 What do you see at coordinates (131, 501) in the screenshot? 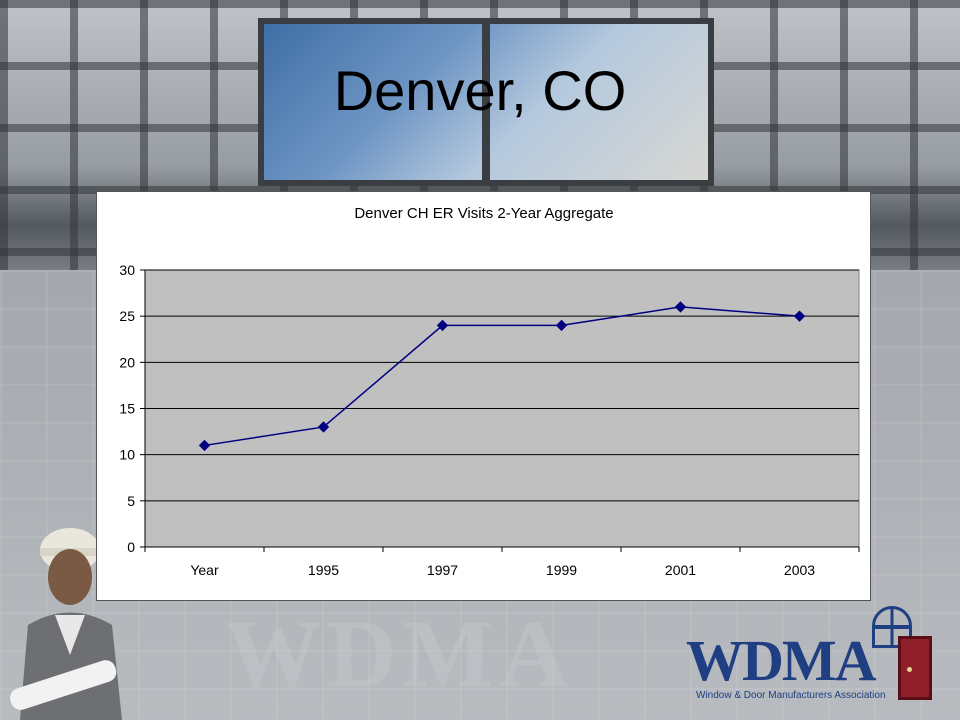
I see `y-tick-label: 5` at bounding box center [131, 501].